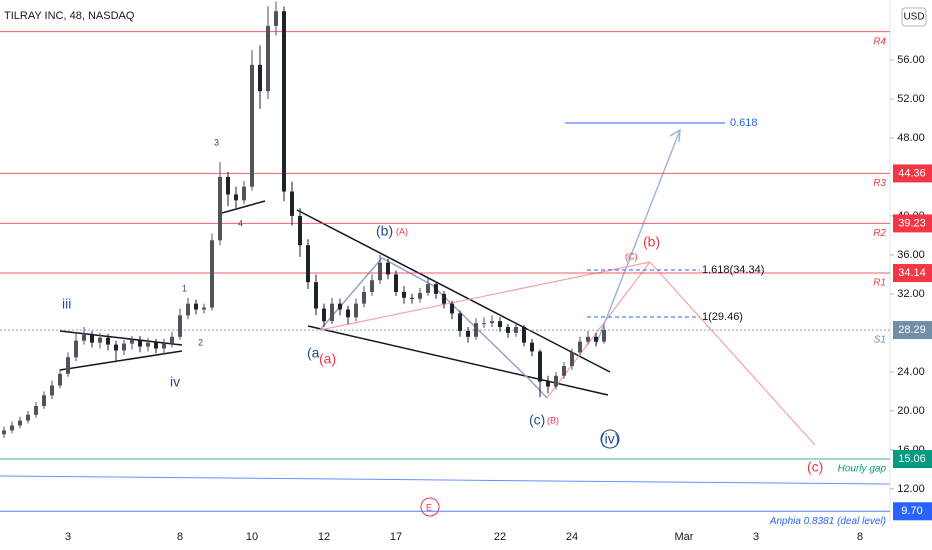 Image resolution: width=932 pixels, height=550 pixels. I want to click on y-tick-label: 32.00, so click(911, 294).